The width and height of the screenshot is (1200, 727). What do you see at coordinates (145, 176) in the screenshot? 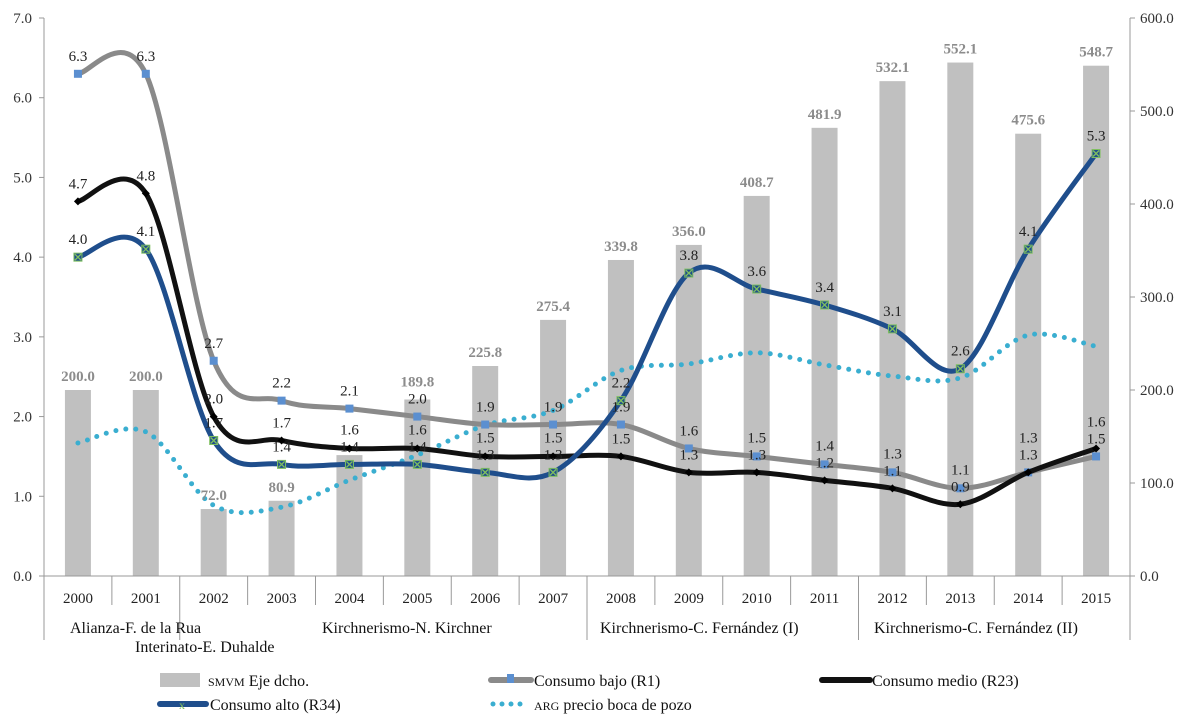
I see `data-label-medio: 4.8` at bounding box center [145, 176].